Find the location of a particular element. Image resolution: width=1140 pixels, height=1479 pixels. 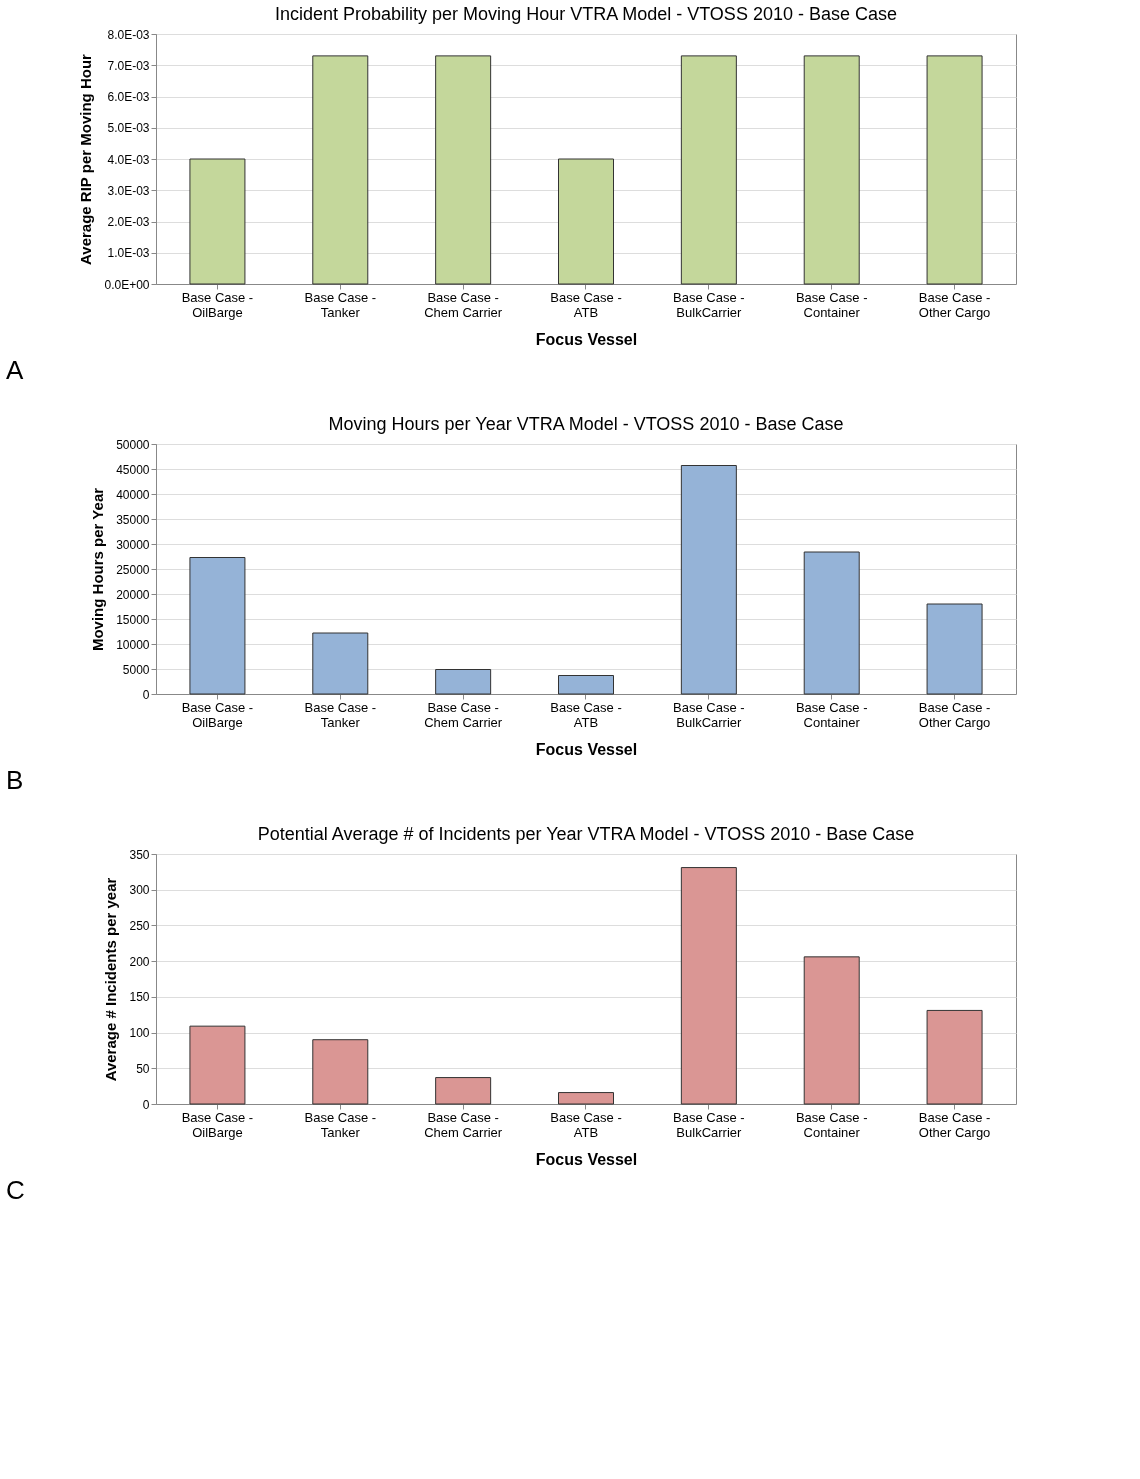

y-tick-label: 3.0E-03 is located at coordinates (128, 190).